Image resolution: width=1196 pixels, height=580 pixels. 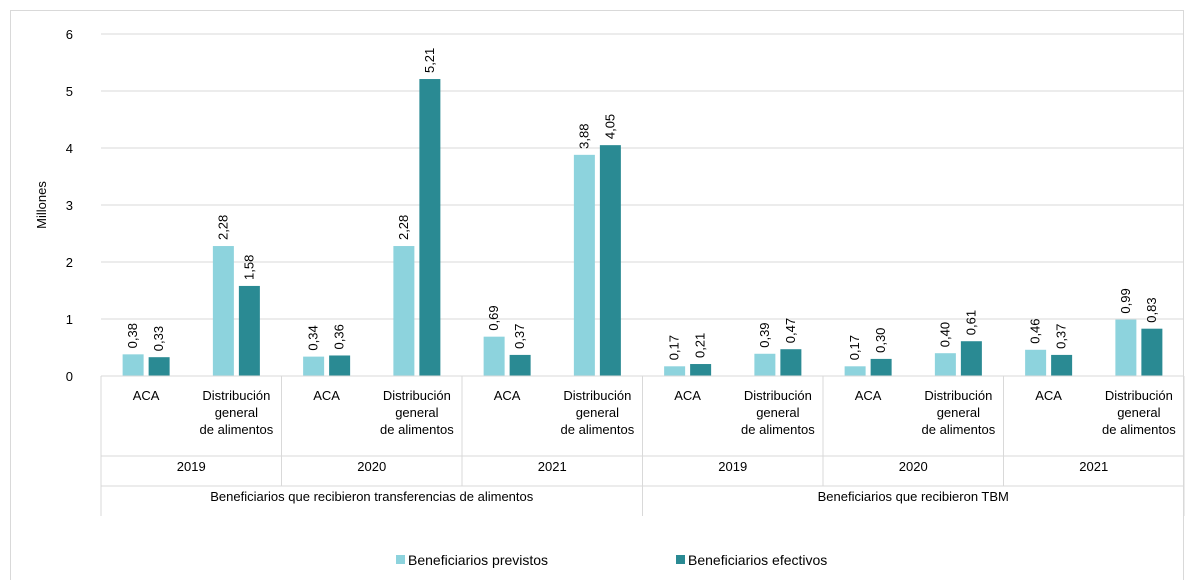 What do you see at coordinates (700, 345) in the screenshot?
I see `data-label: 0,21` at bounding box center [700, 345].